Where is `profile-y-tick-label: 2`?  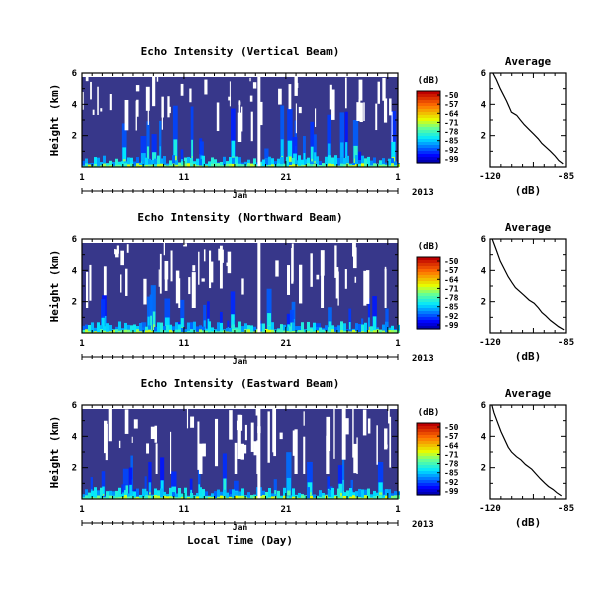 profile-y-tick-label: 2 is located at coordinates (483, 469).